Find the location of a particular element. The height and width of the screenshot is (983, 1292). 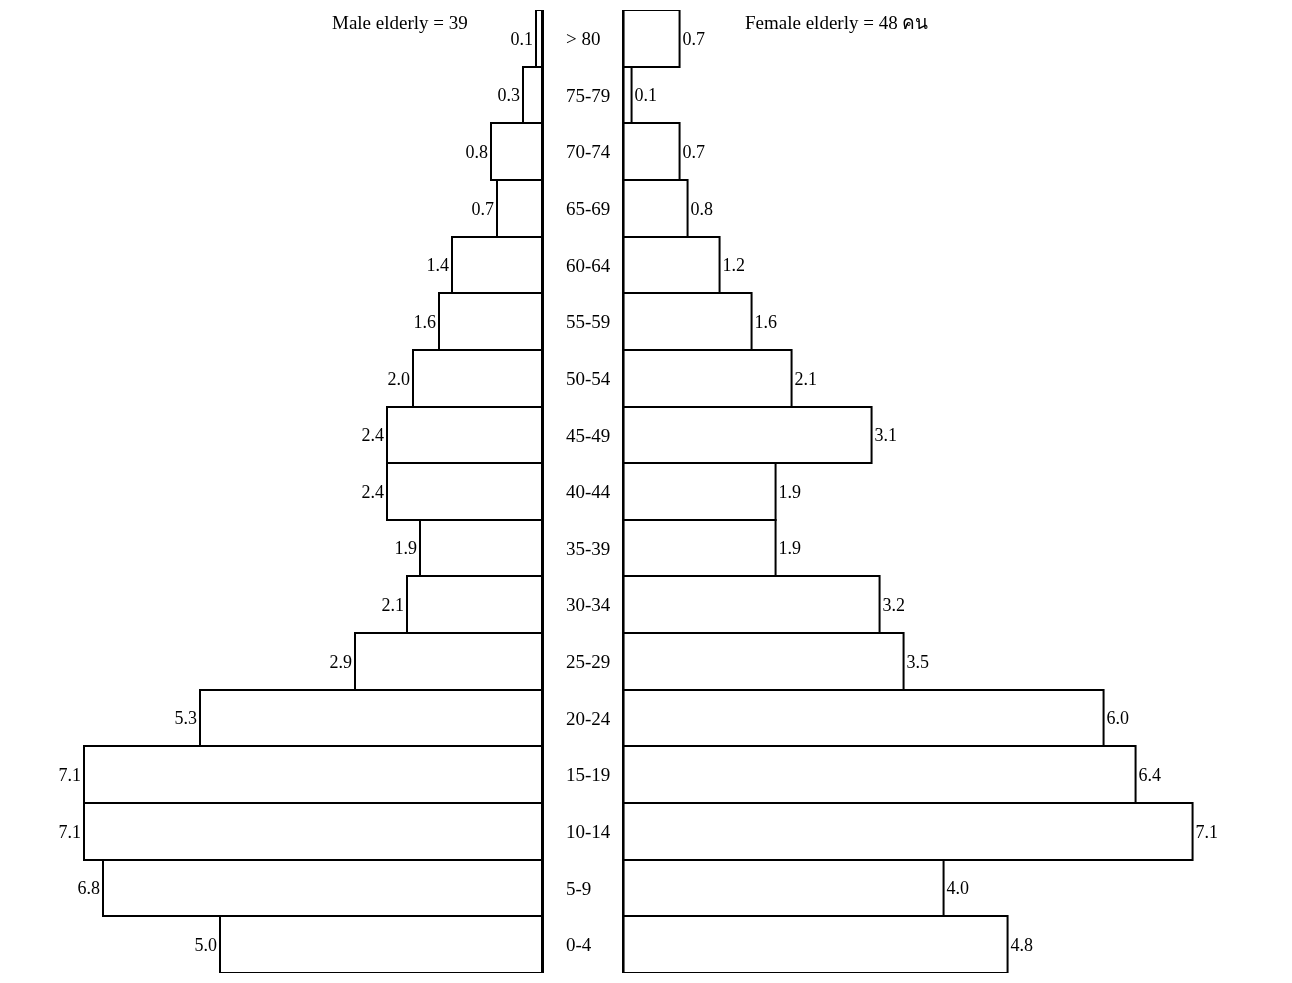

y-tick-label: 50-54 is located at coordinates (588, 378).